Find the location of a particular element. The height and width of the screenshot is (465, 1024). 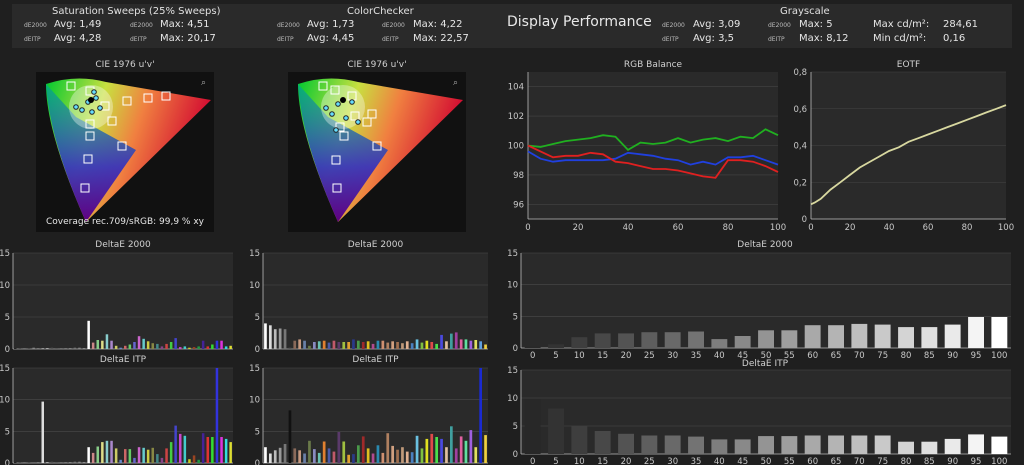

x-tick-label: 25 is located at coordinates (649, 461).